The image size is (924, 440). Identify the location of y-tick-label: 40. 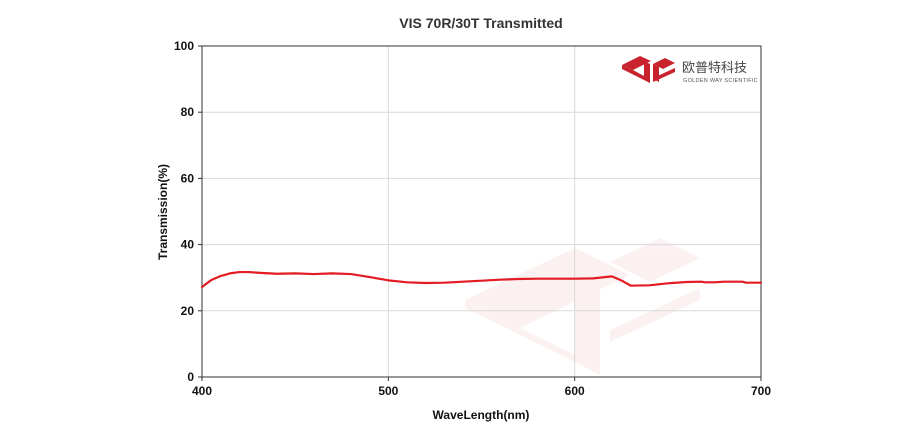
(188, 245).